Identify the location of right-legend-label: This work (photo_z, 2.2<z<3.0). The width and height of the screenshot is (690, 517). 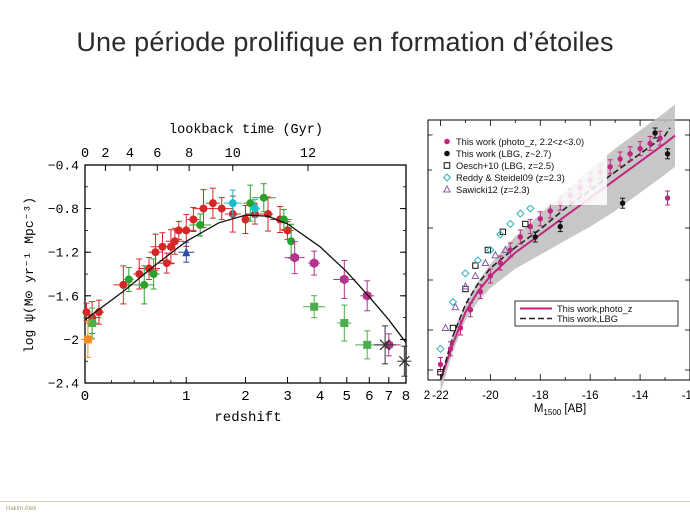
(520, 142).